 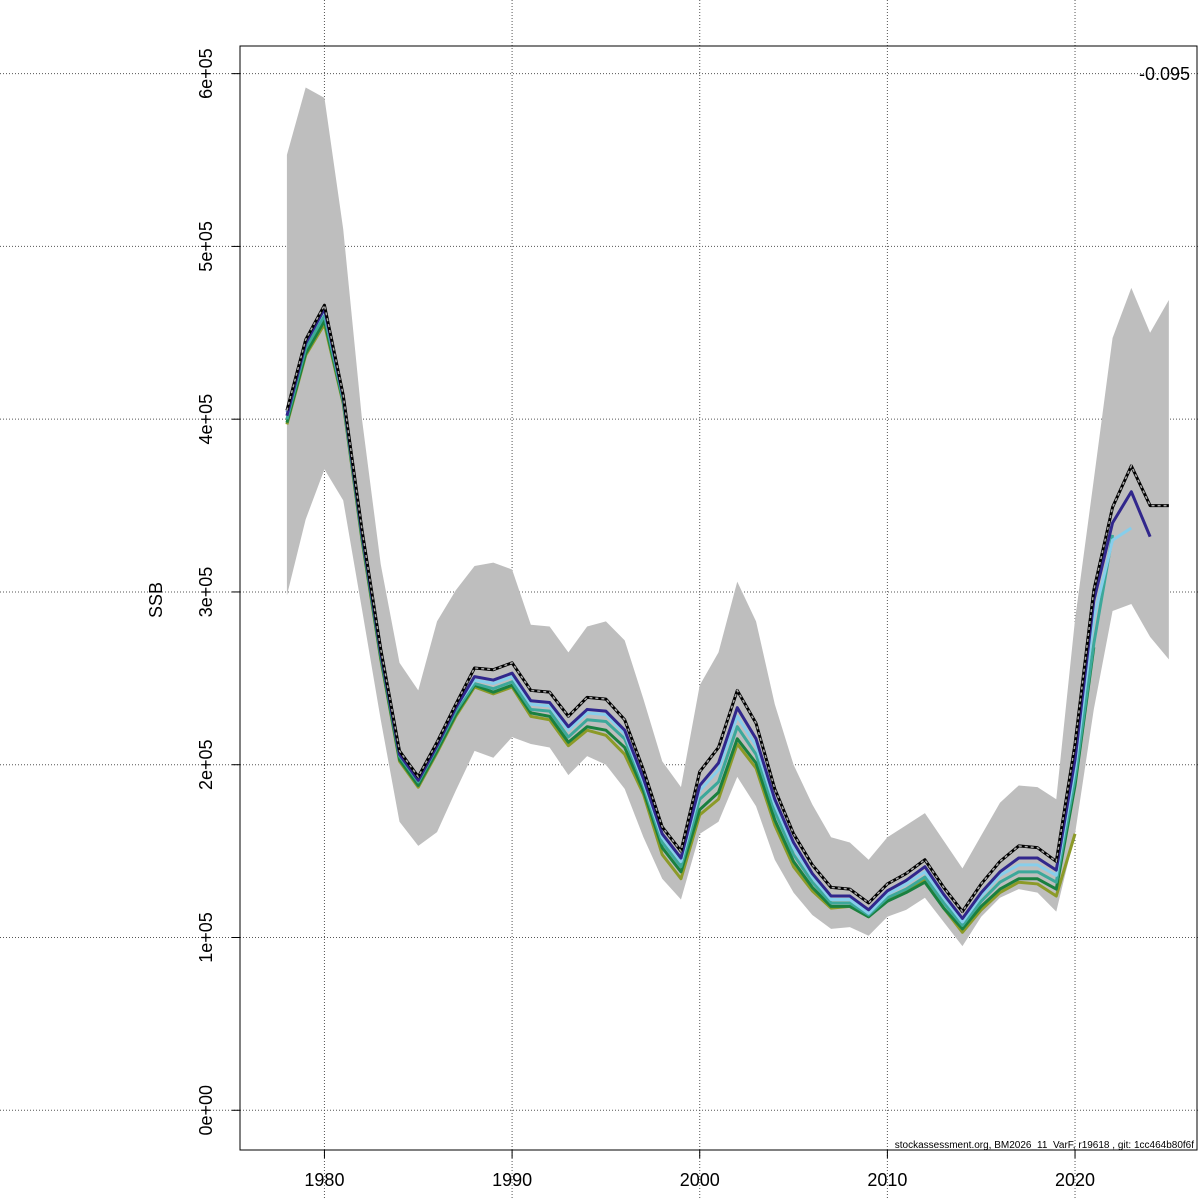 I want to click on y-tick-label: 3e+05, so click(x=206, y=592).